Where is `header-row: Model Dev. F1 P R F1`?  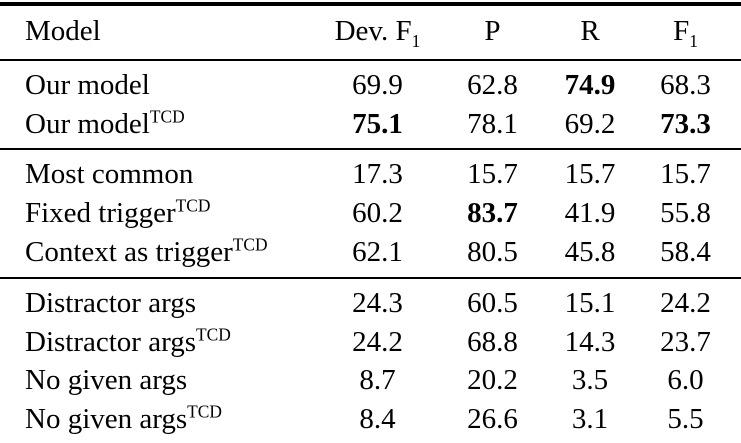
header-row: Model Dev. F1 P R F1 is located at coordinates (370, 32).